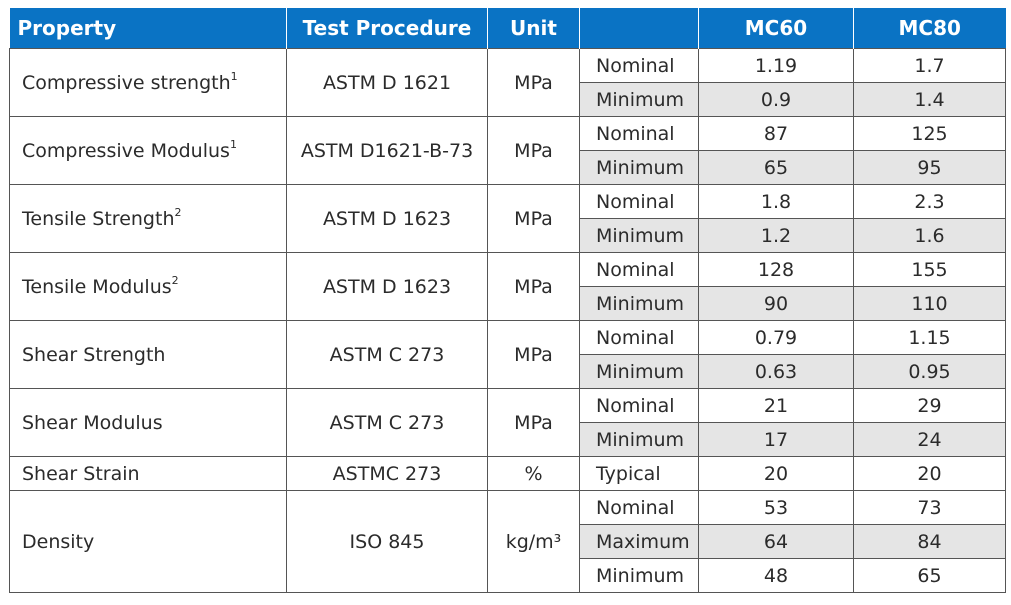  What do you see at coordinates (929, 65) in the screenshot?
I see `mc80-value-cell: 1.7` at bounding box center [929, 65].